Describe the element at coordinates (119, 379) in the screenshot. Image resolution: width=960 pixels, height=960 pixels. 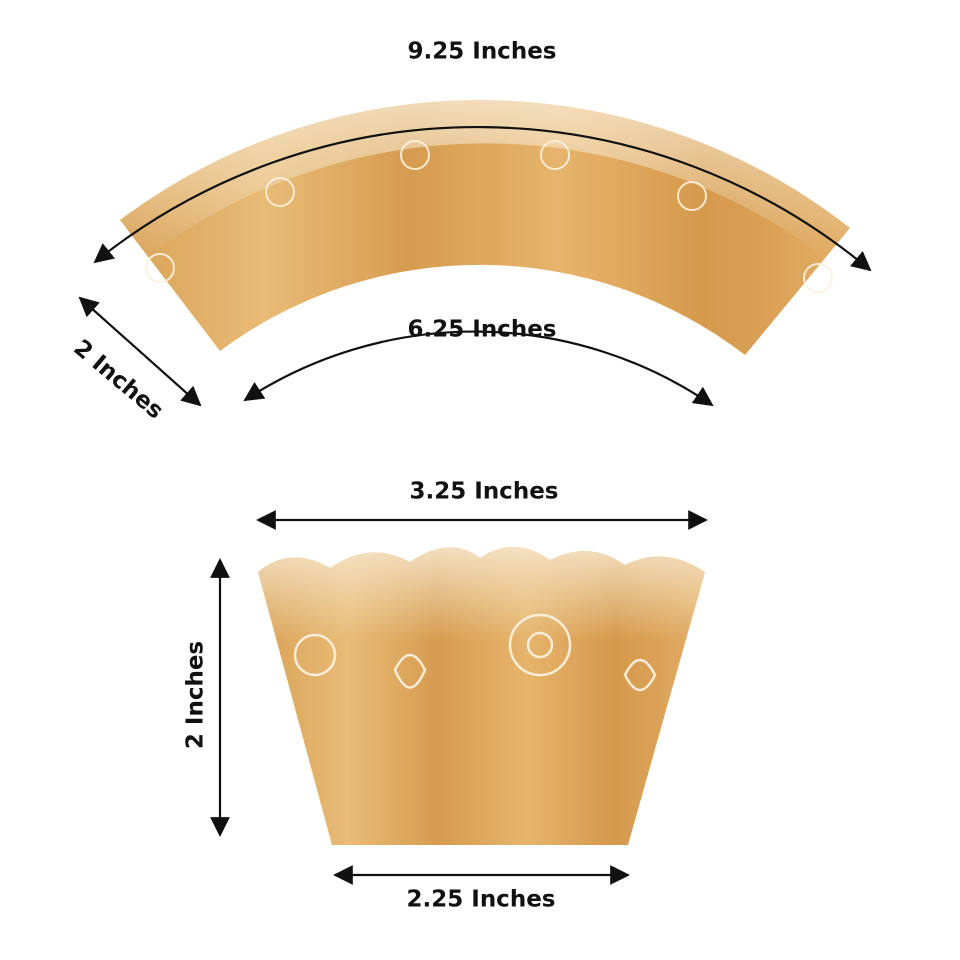
I see `flat-height-label: 2 Inches` at that location.